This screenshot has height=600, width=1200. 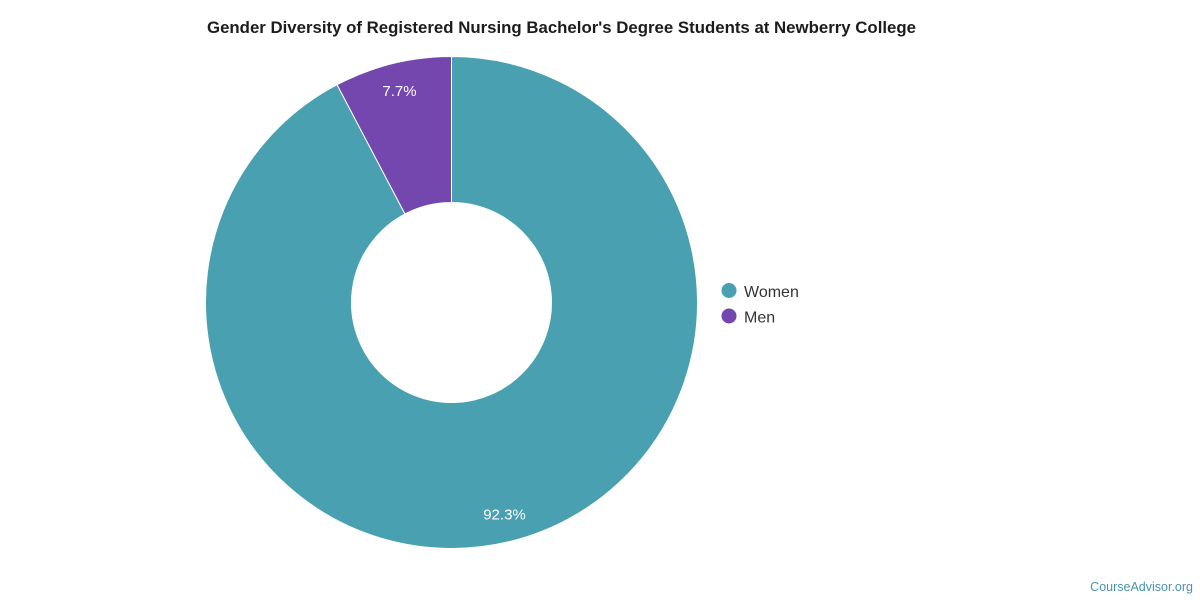 I want to click on svg-text: CourseAdvisor.org, so click(x=1141, y=587).